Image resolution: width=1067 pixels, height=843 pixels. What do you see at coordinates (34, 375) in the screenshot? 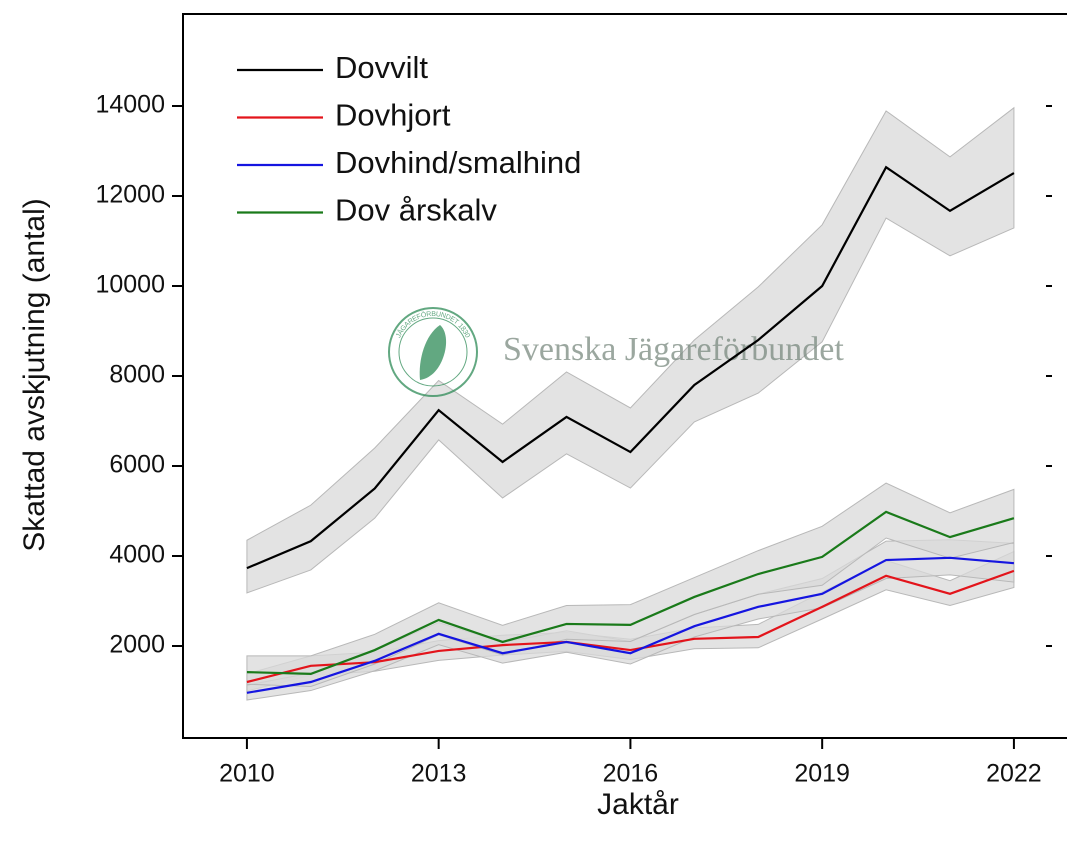
I see `y-axis-label: Skattad avskjutning (antal)` at bounding box center [34, 375].